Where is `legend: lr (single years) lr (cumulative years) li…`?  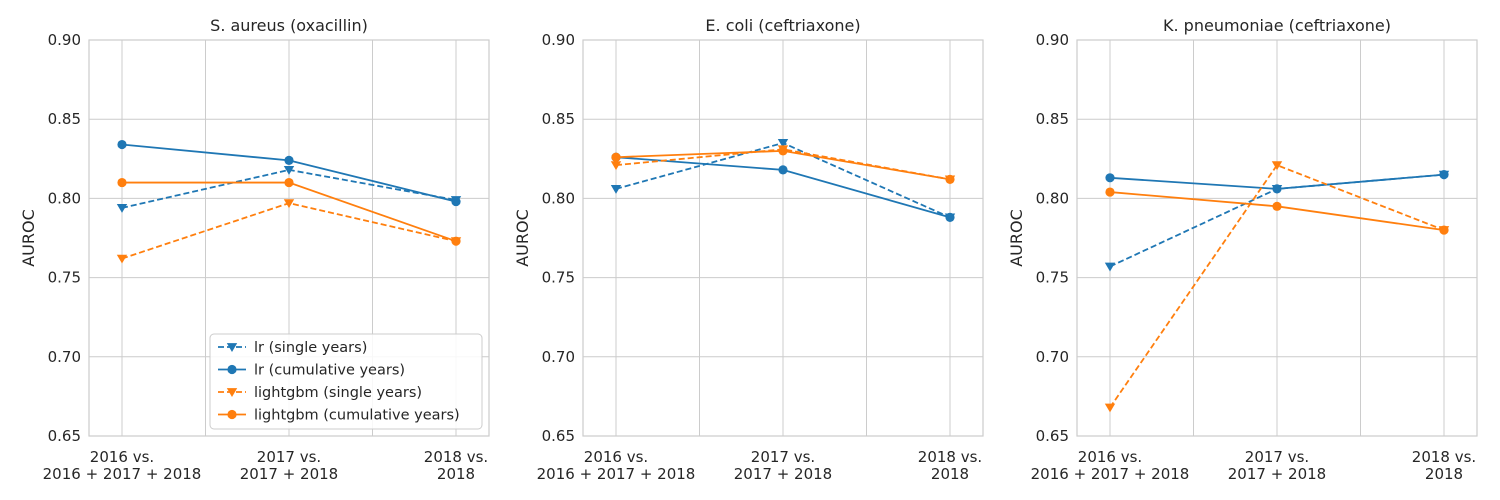
legend: lr (single years) lr (cumulative years) li… is located at coordinates (346, 381).